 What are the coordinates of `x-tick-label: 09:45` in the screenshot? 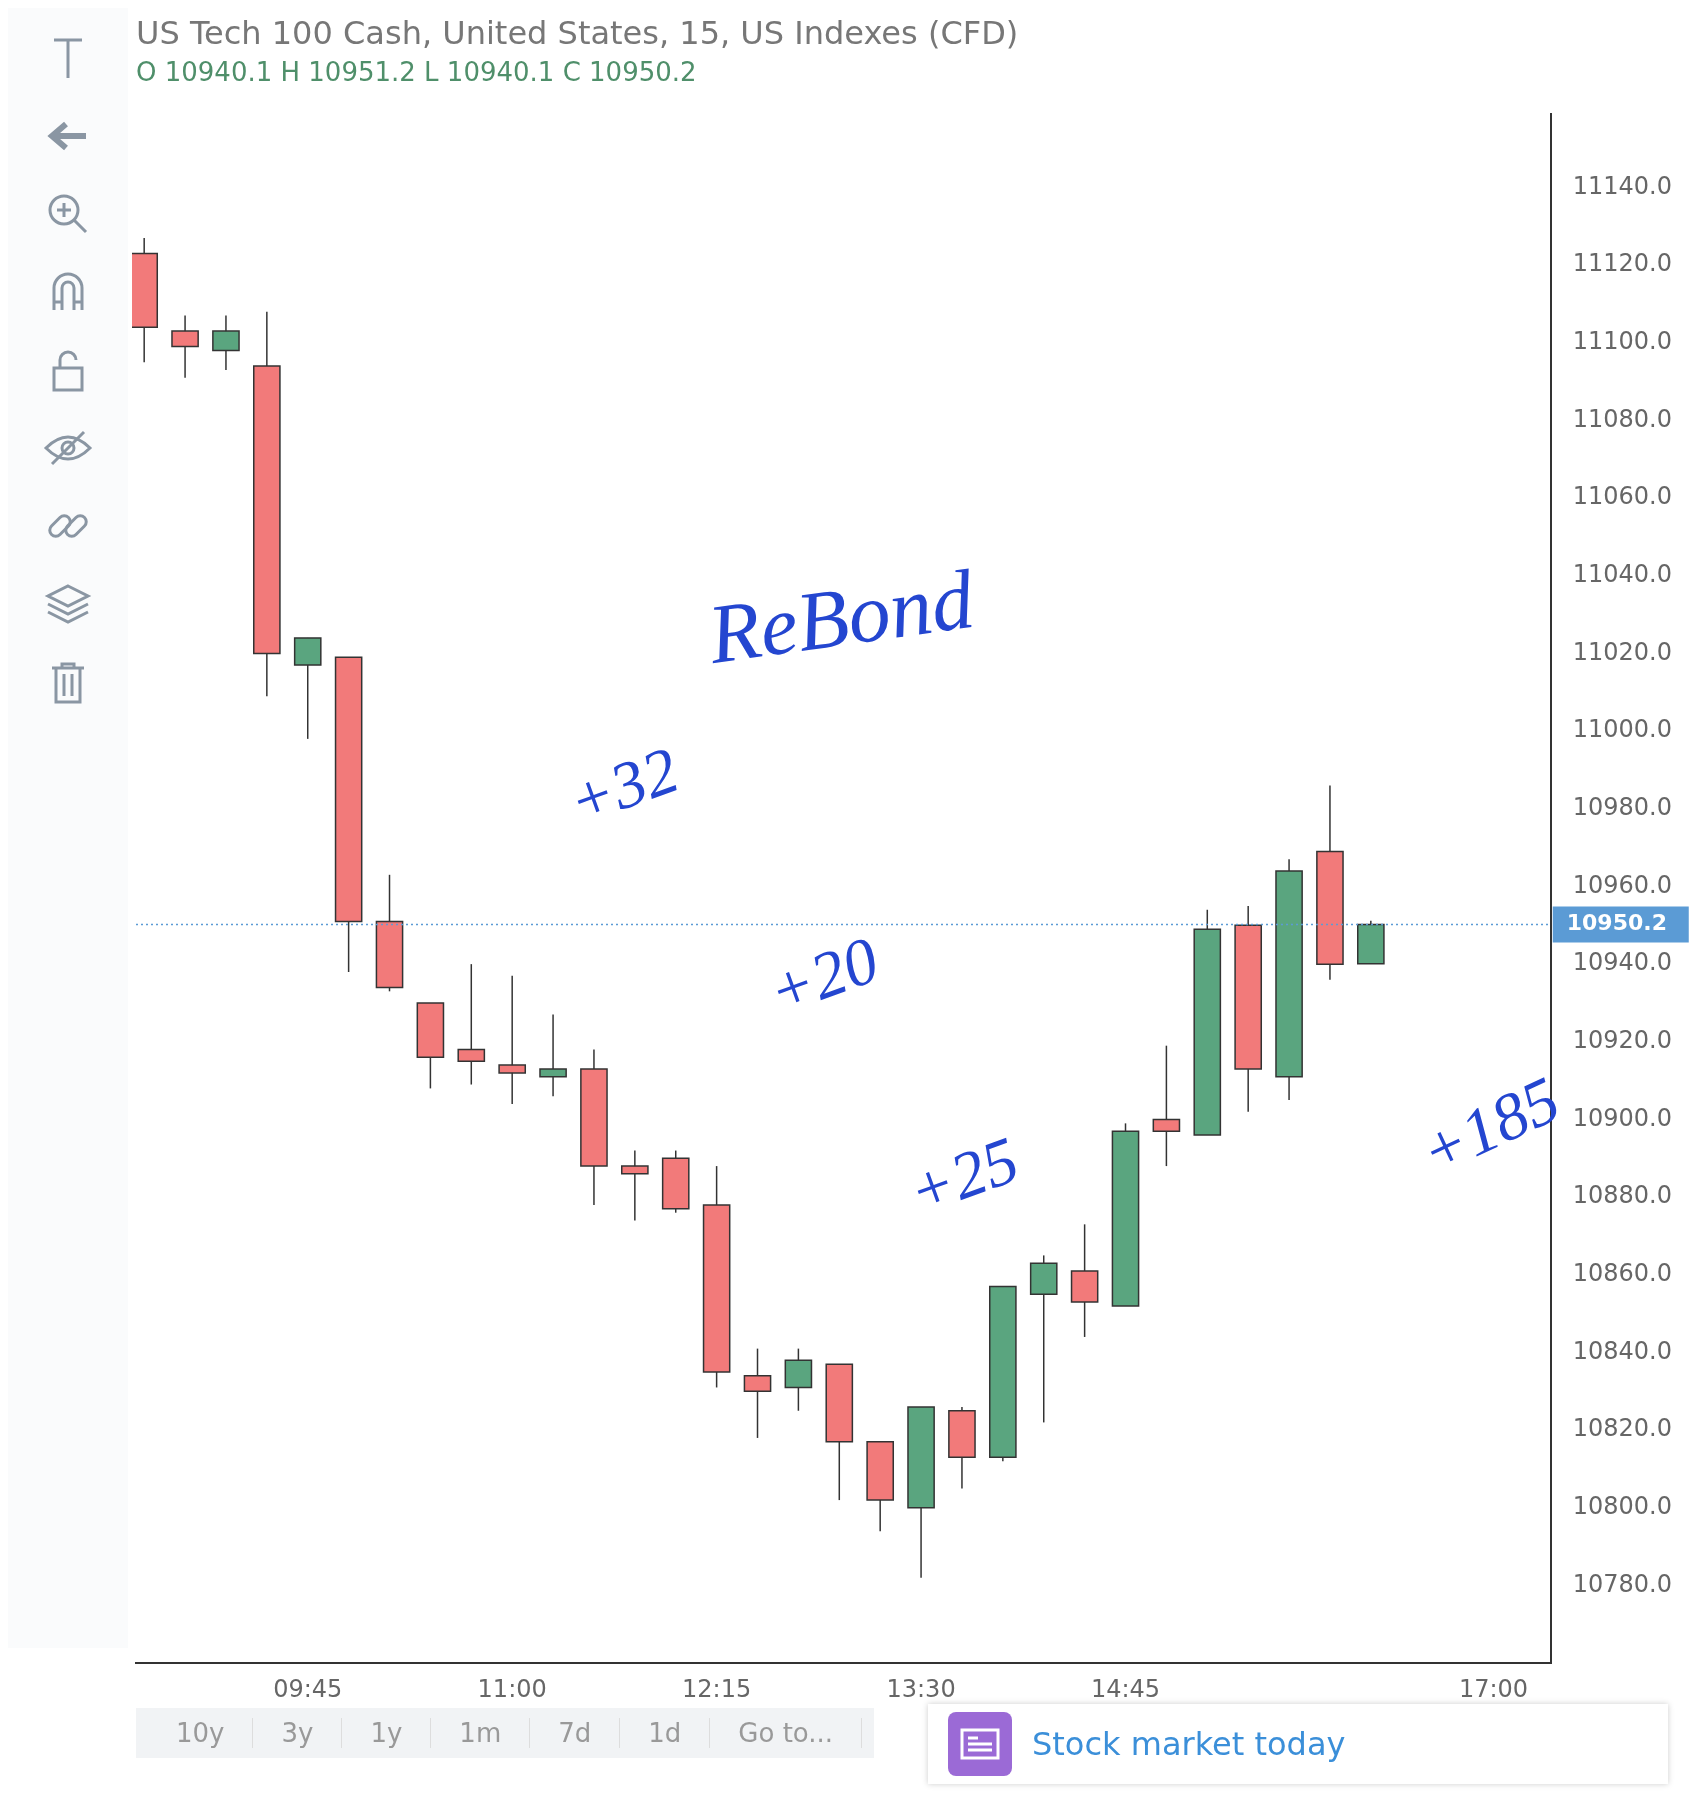 It's located at (308, 1688).